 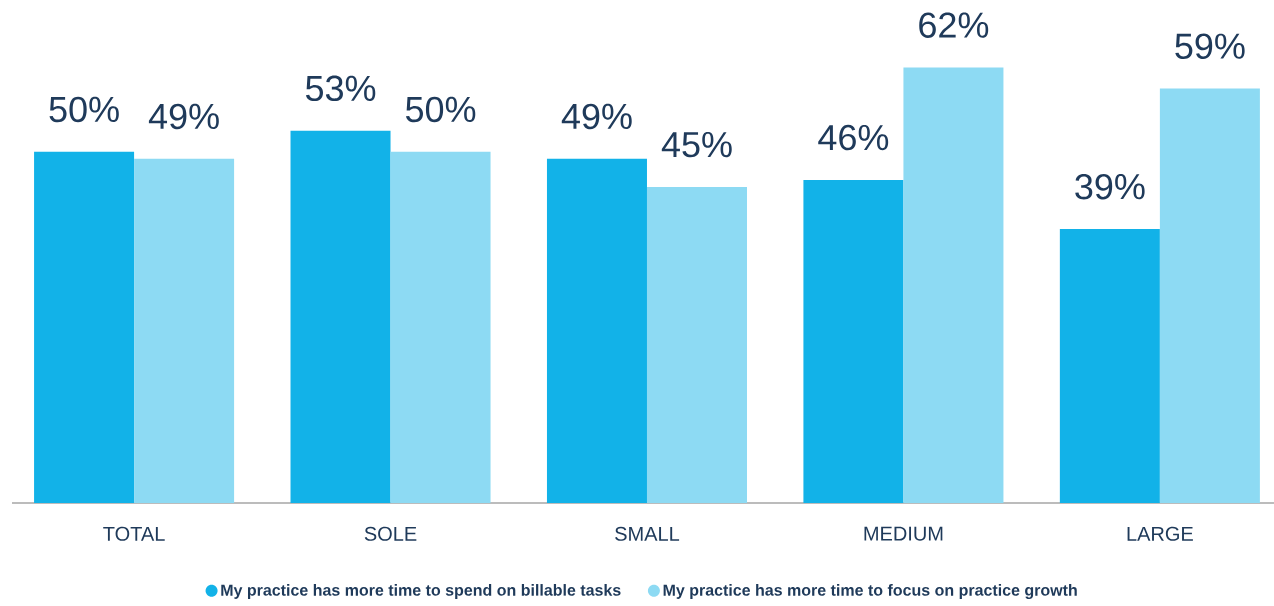 I want to click on x-tick-label: MEDIUM, so click(x=903, y=533).